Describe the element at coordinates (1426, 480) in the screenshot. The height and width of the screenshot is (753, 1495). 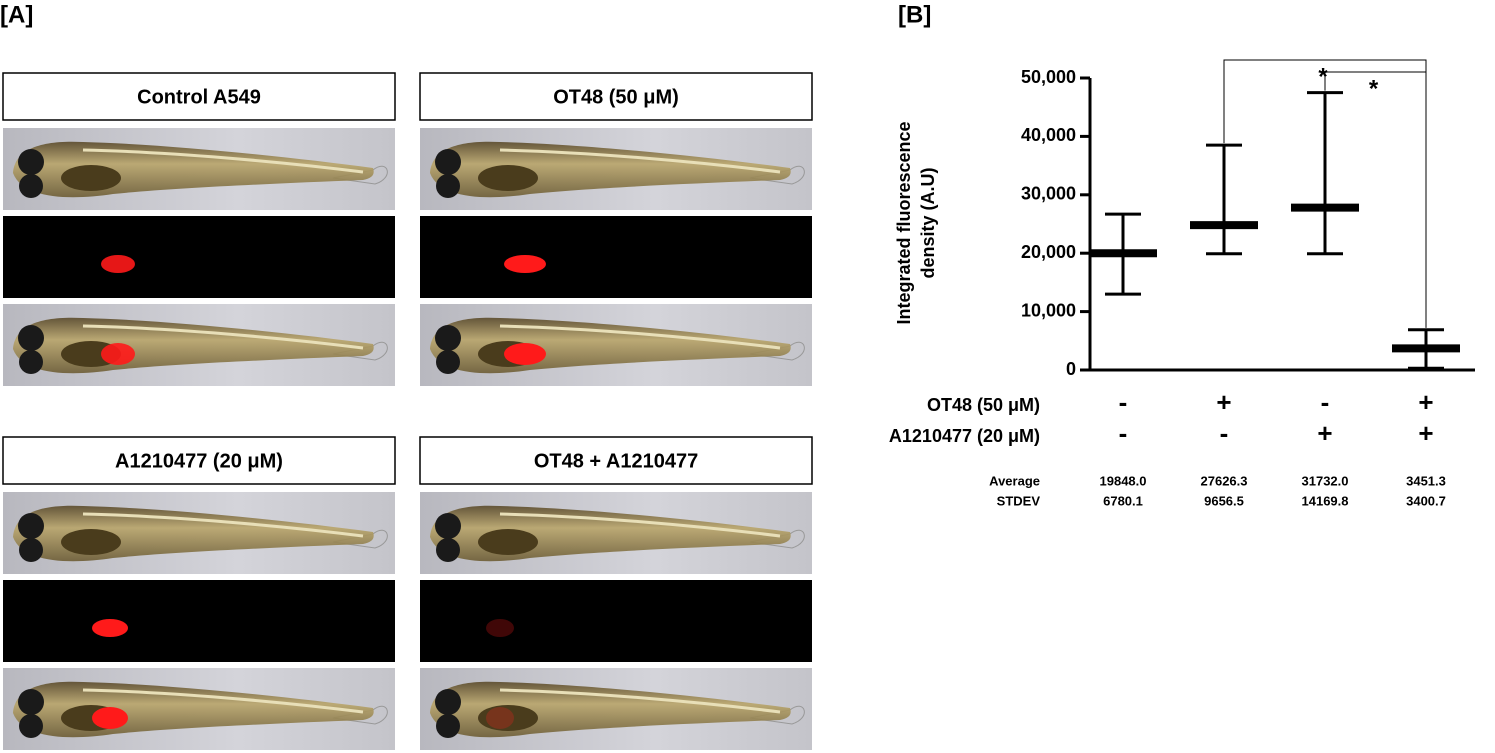
I see `stats-value: 3451.3` at that location.